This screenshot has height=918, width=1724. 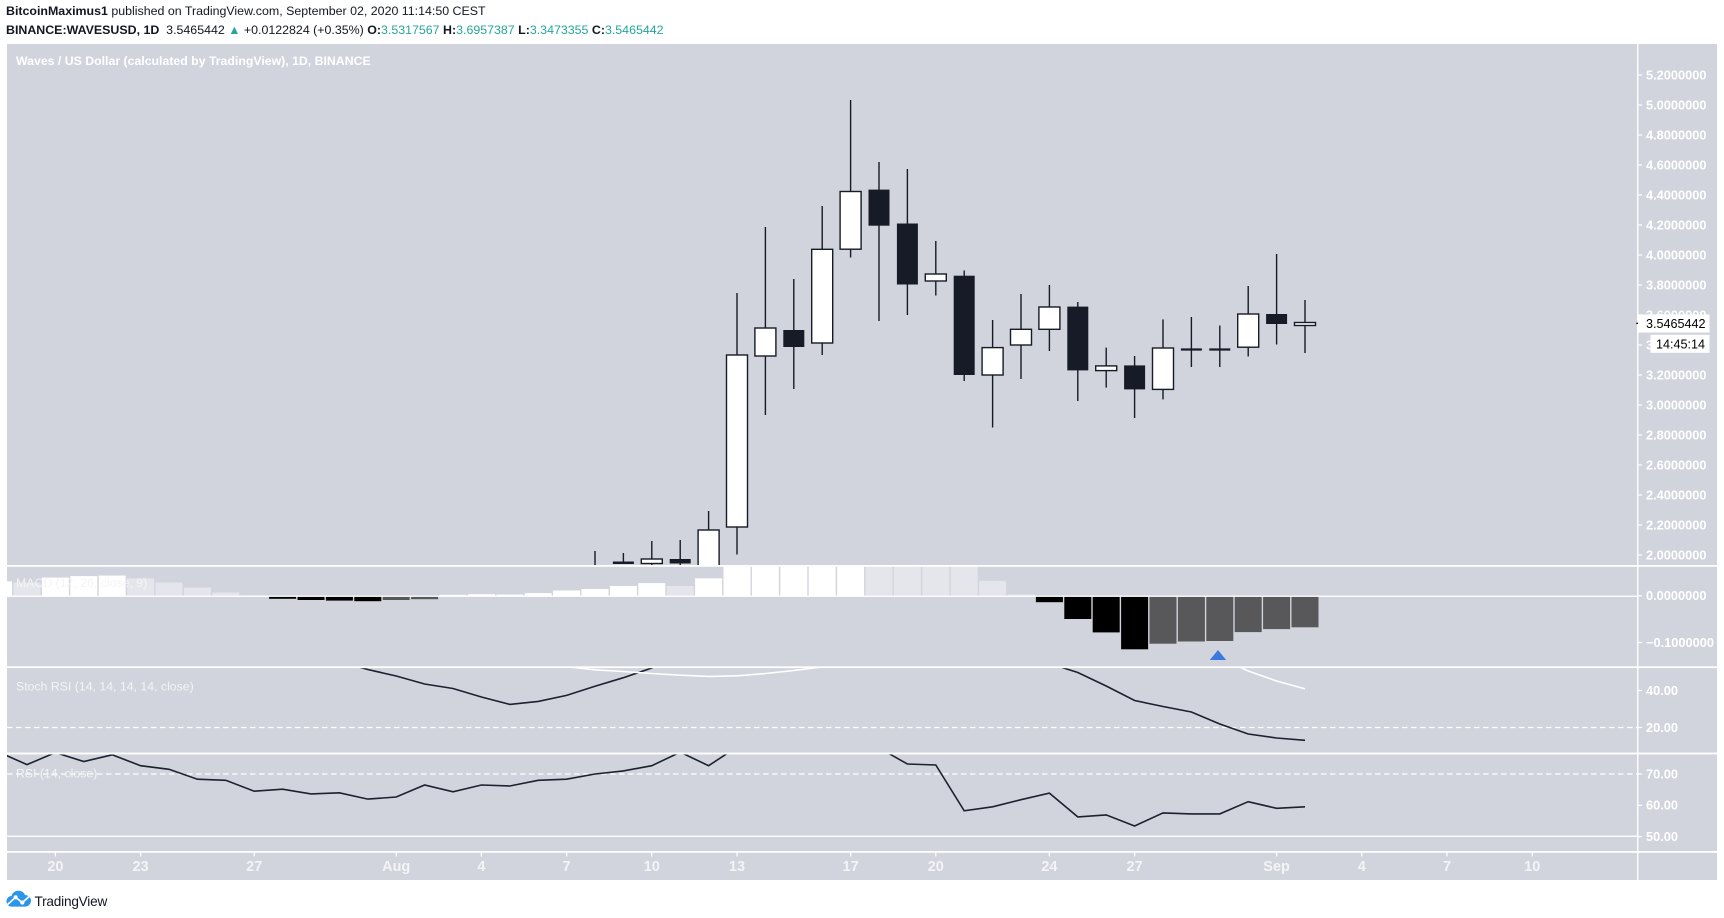 I want to click on svg-text: 0.0000000, so click(x=1676, y=595).